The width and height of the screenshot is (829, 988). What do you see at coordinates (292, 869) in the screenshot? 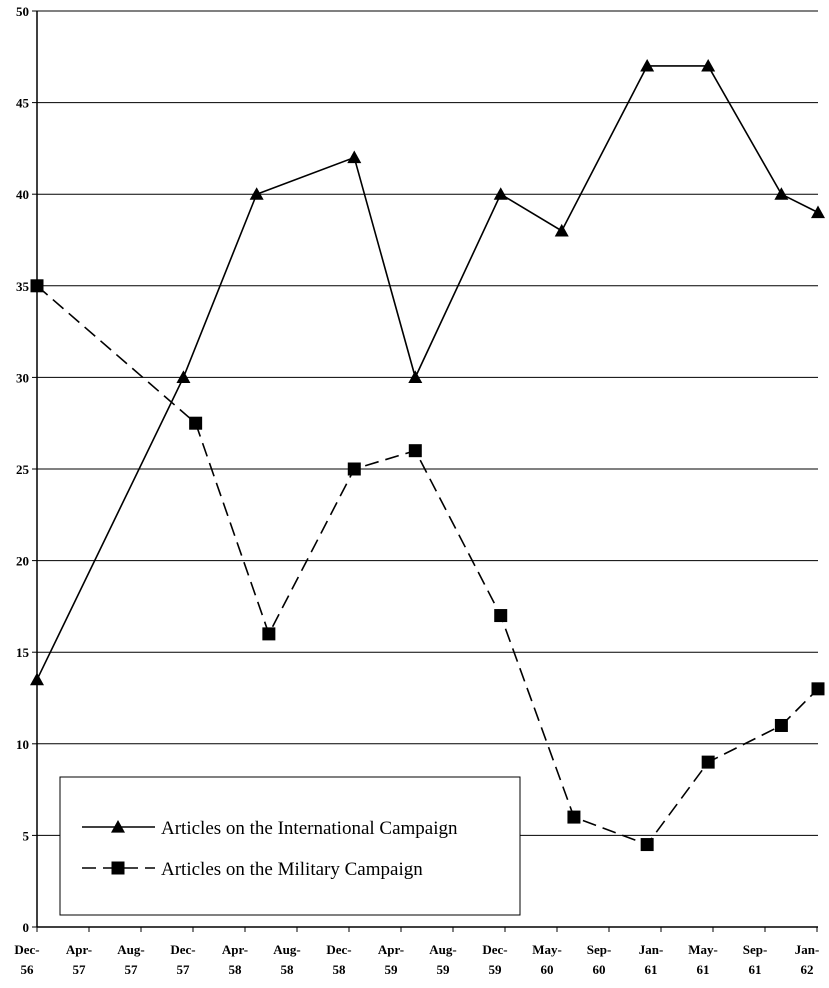
I see `legend-label-military: Articles on the Military Campaign` at bounding box center [292, 869].